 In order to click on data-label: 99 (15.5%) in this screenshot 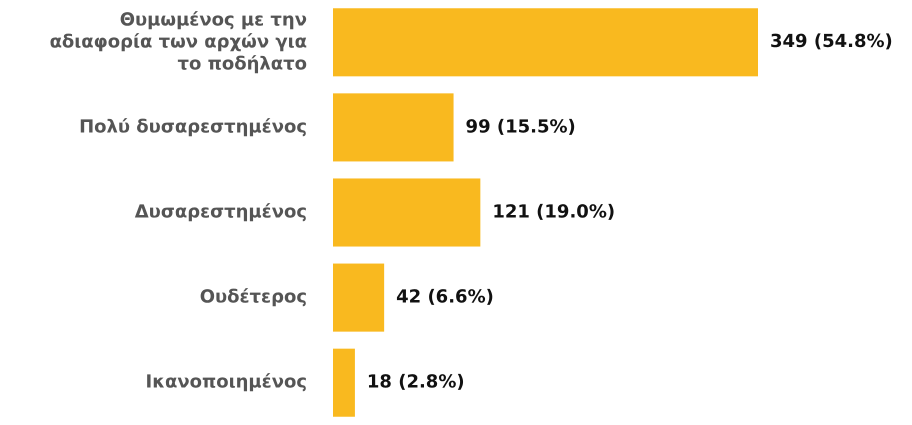, I will do `click(521, 127)`.